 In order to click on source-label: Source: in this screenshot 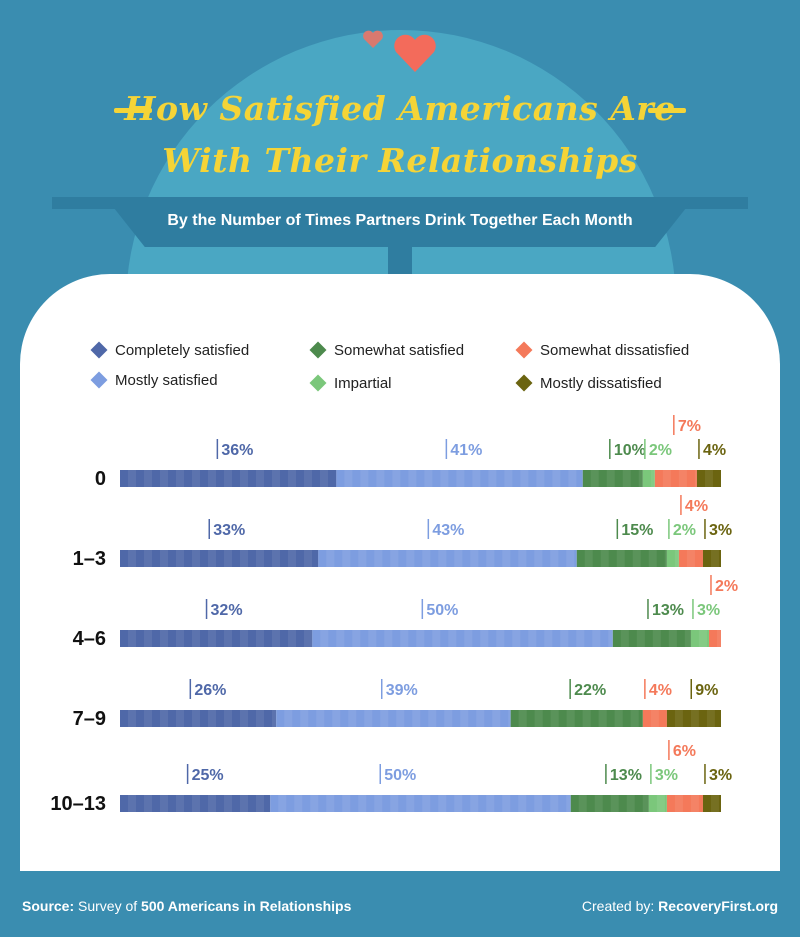, I will do `click(48, 906)`.